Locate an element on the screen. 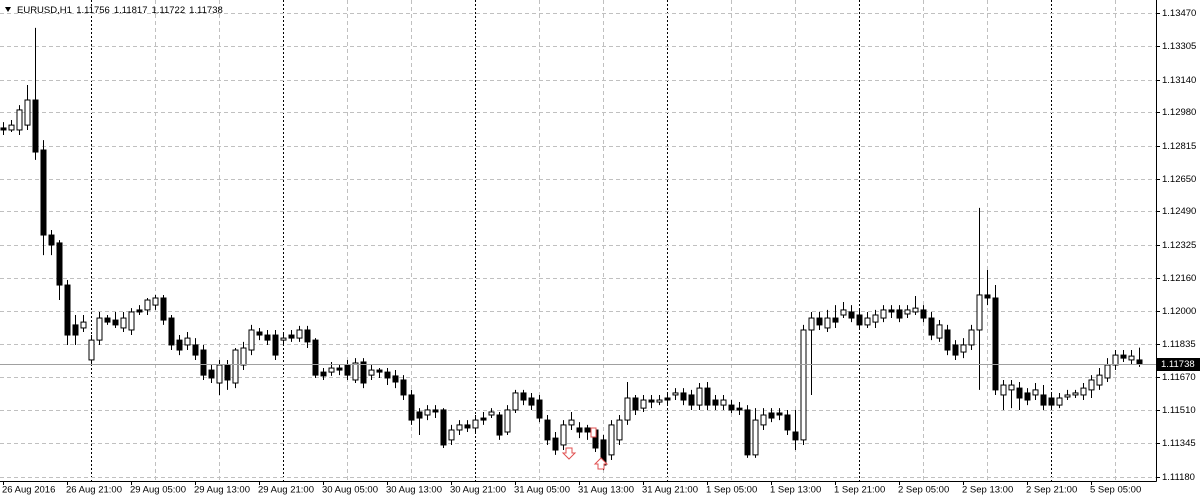 This screenshot has height=500, width=1200. header-low: 1.11722 is located at coordinates (168, 10).